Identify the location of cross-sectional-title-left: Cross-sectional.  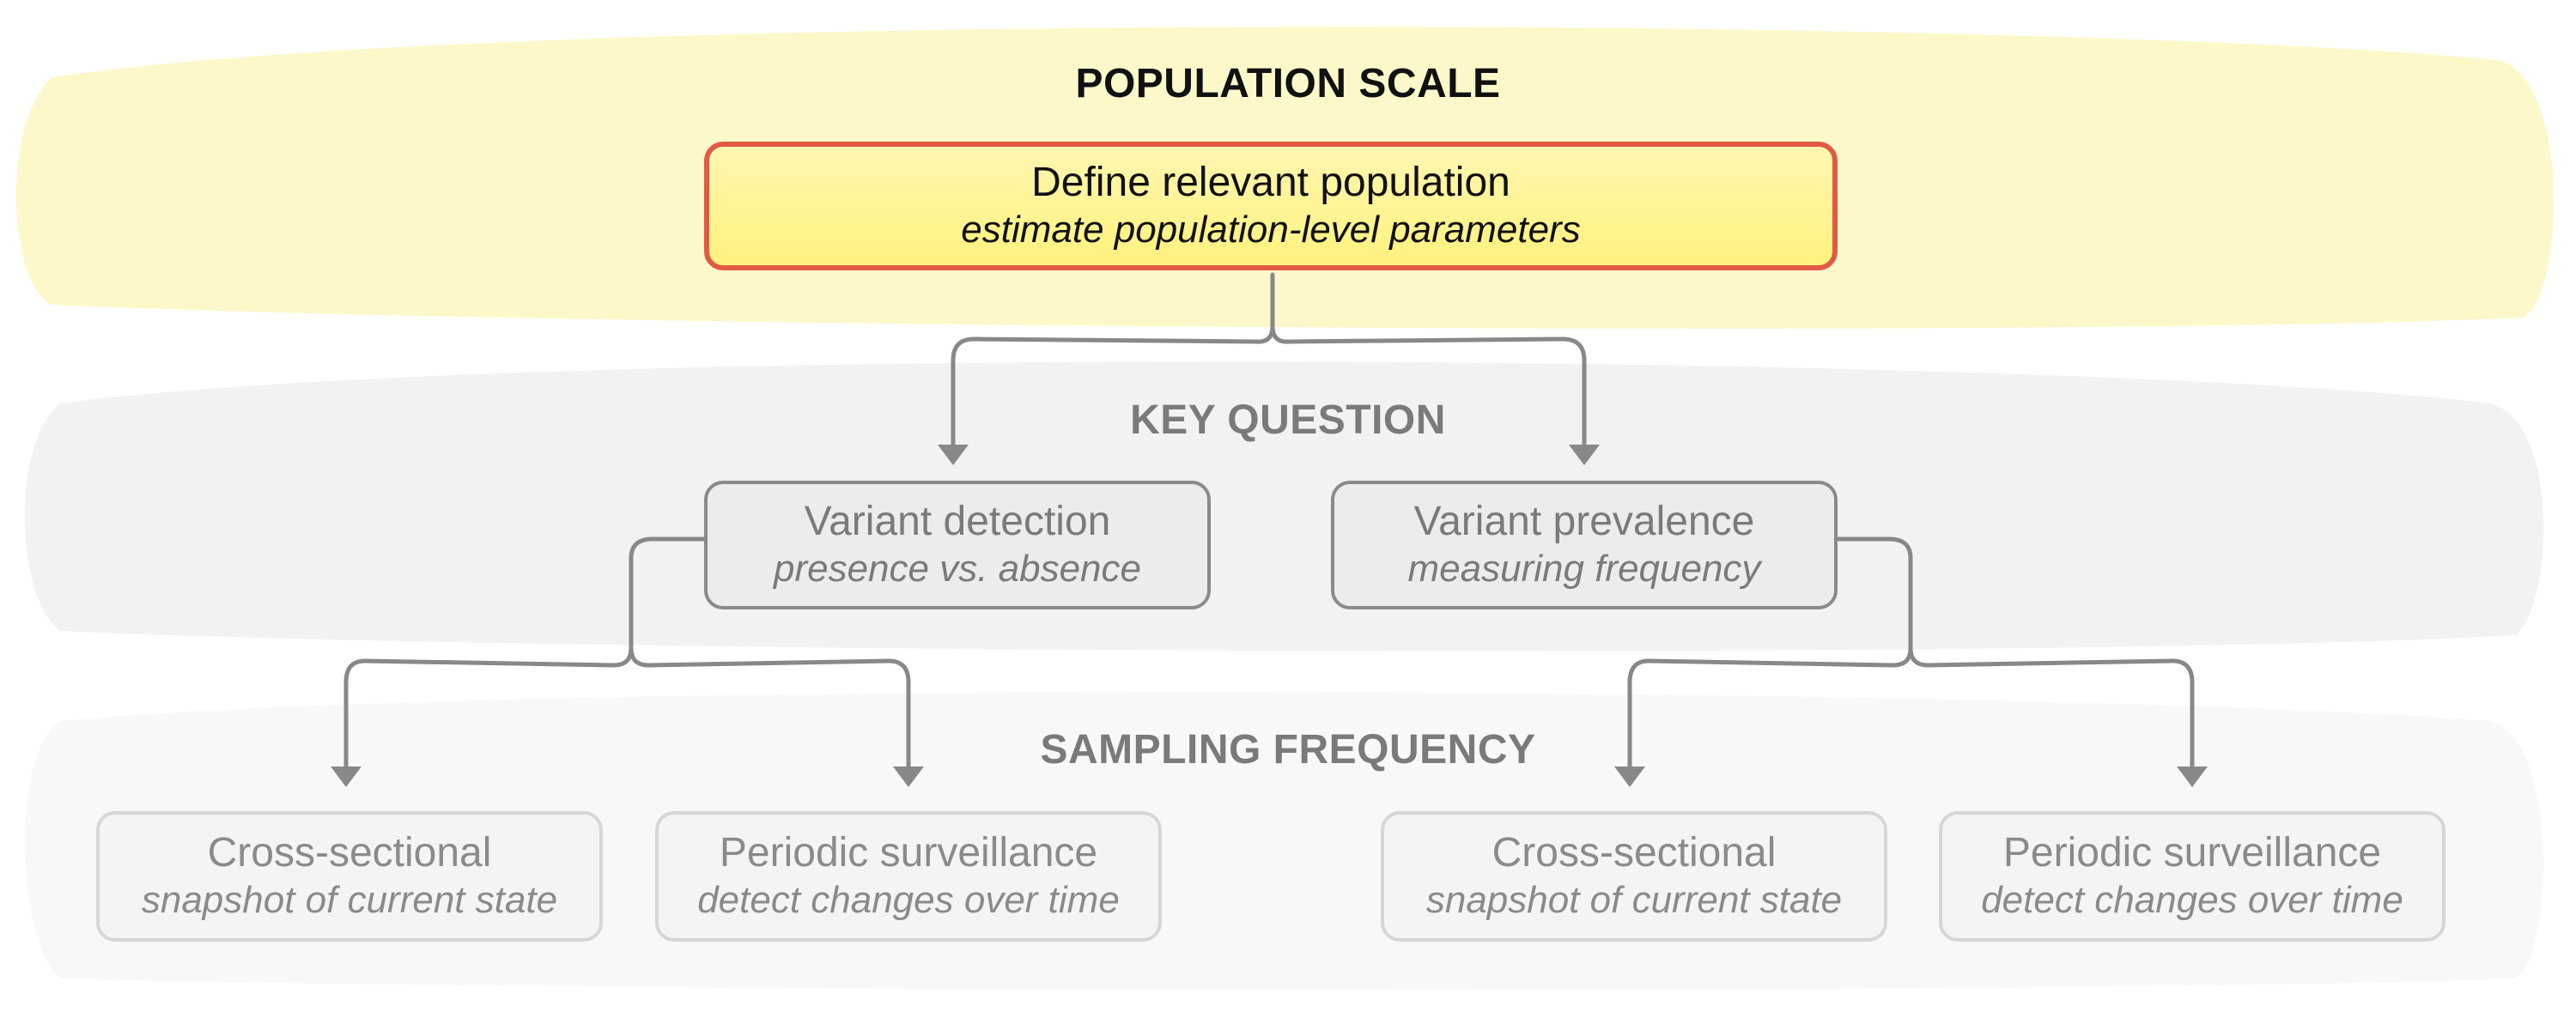
(349, 853).